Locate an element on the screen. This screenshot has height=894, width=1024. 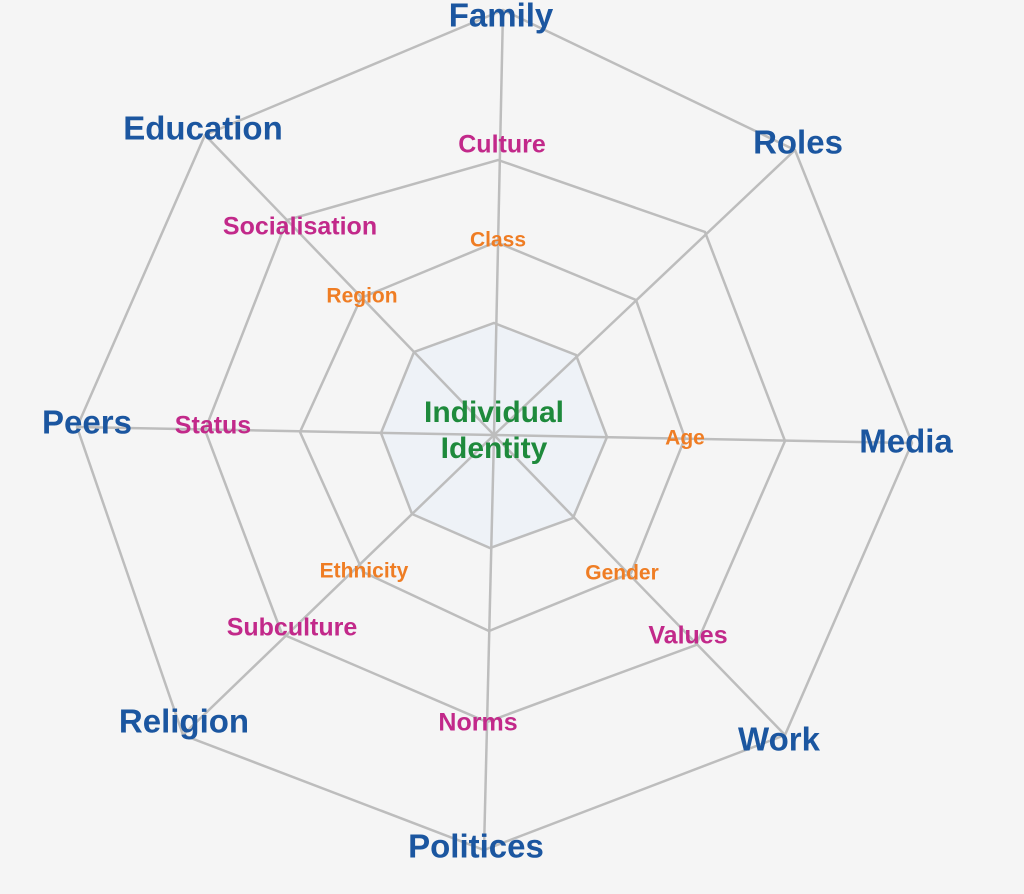
center-label-line1: Individual is located at coordinates (494, 412).